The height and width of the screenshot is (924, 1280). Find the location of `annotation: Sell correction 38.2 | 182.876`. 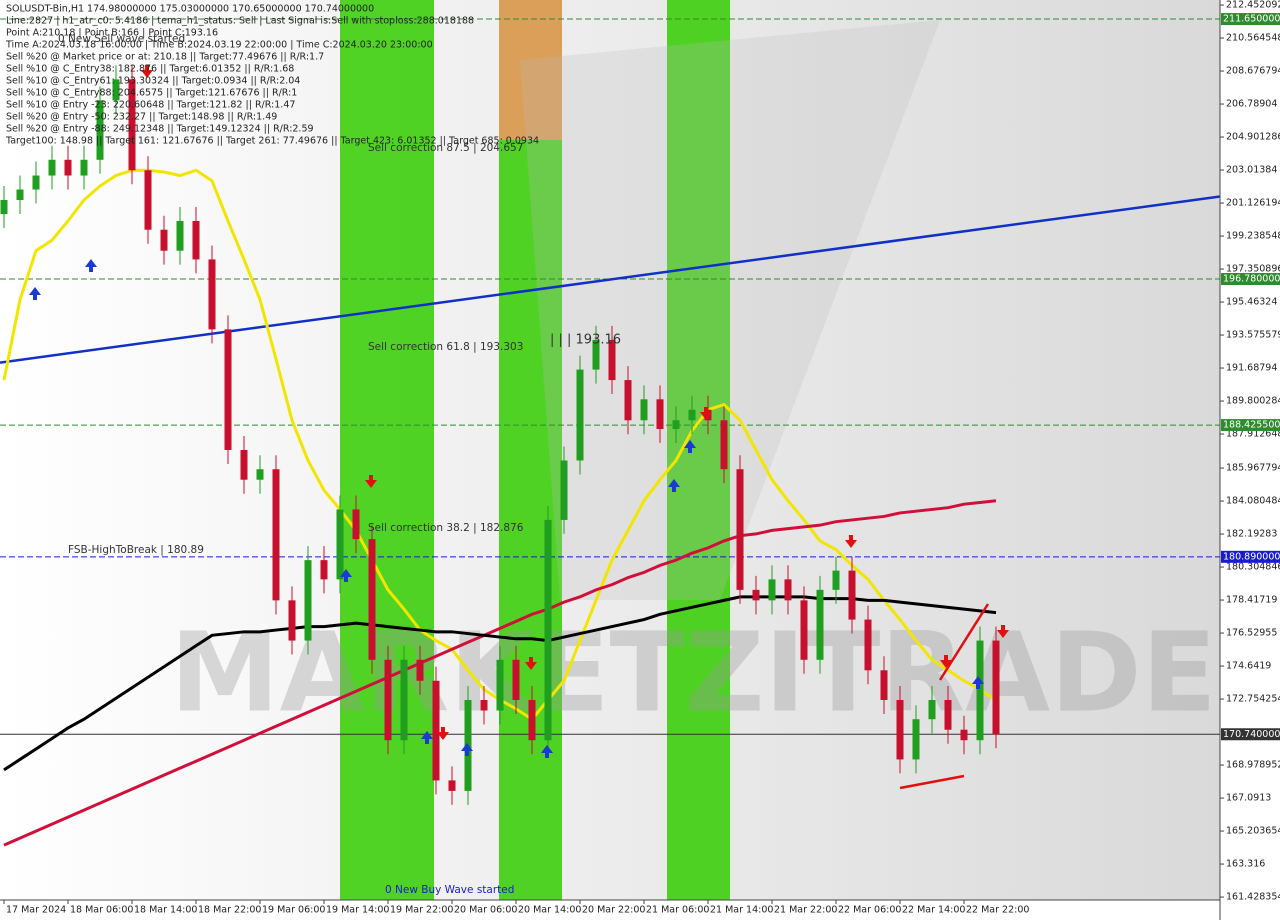

annotation: Sell correction 38.2 | 182.876 is located at coordinates (446, 528).